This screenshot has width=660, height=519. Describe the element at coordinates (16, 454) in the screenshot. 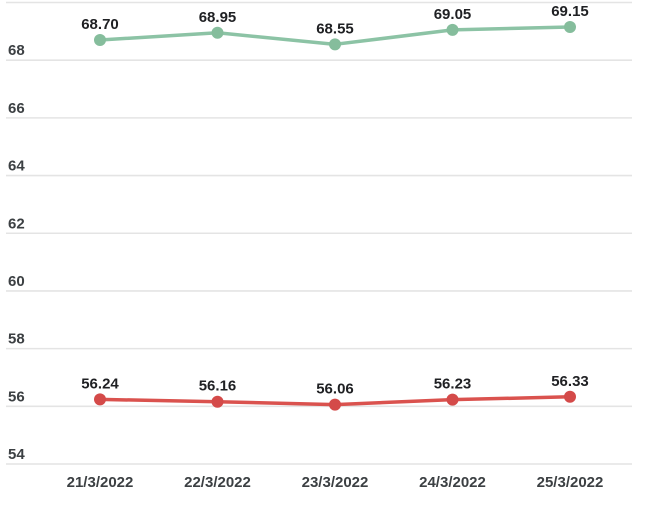

I see `y-tick-label-54: 54` at that location.